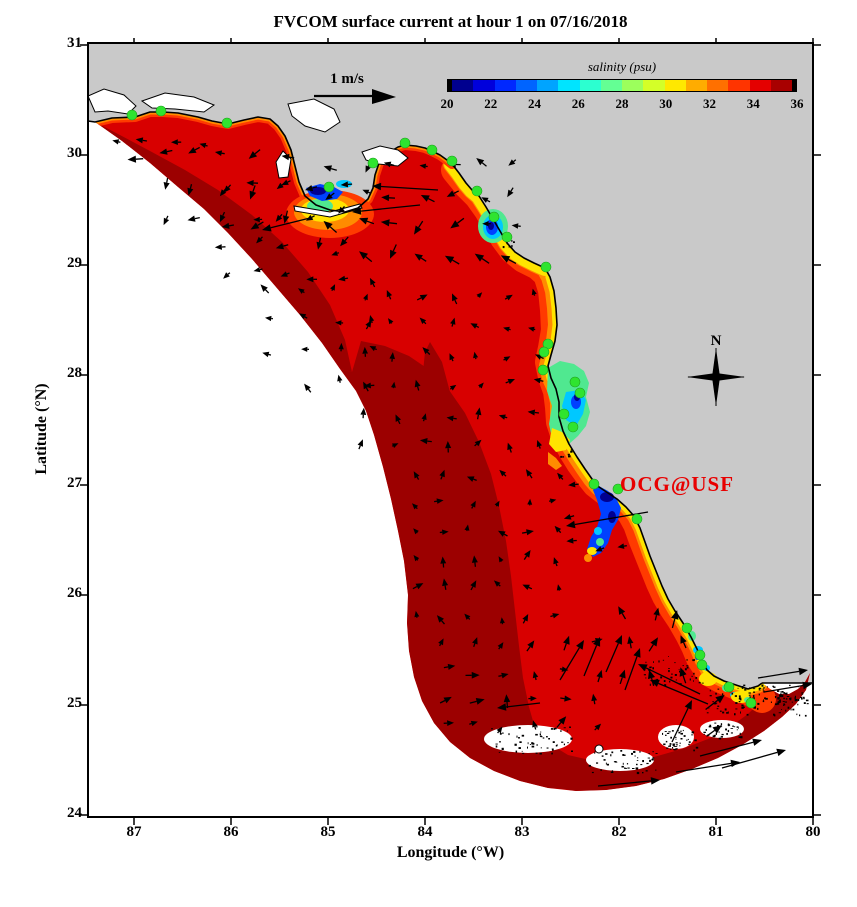 This screenshot has height=907, width=857. What do you see at coordinates (74, 593) in the screenshot?
I see `y-tick-label: 26` at bounding box center [74, 593].